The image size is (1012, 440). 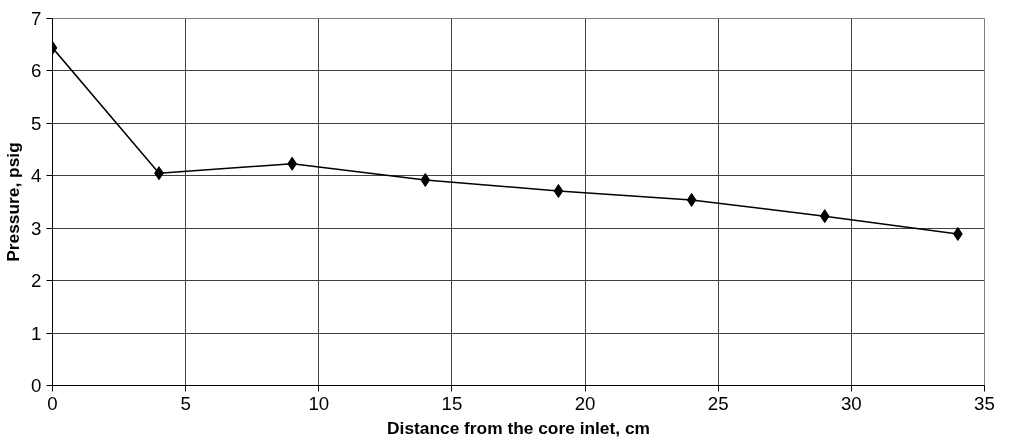 I want to click on y-tick-label: 2, so click(x=36, y=281).